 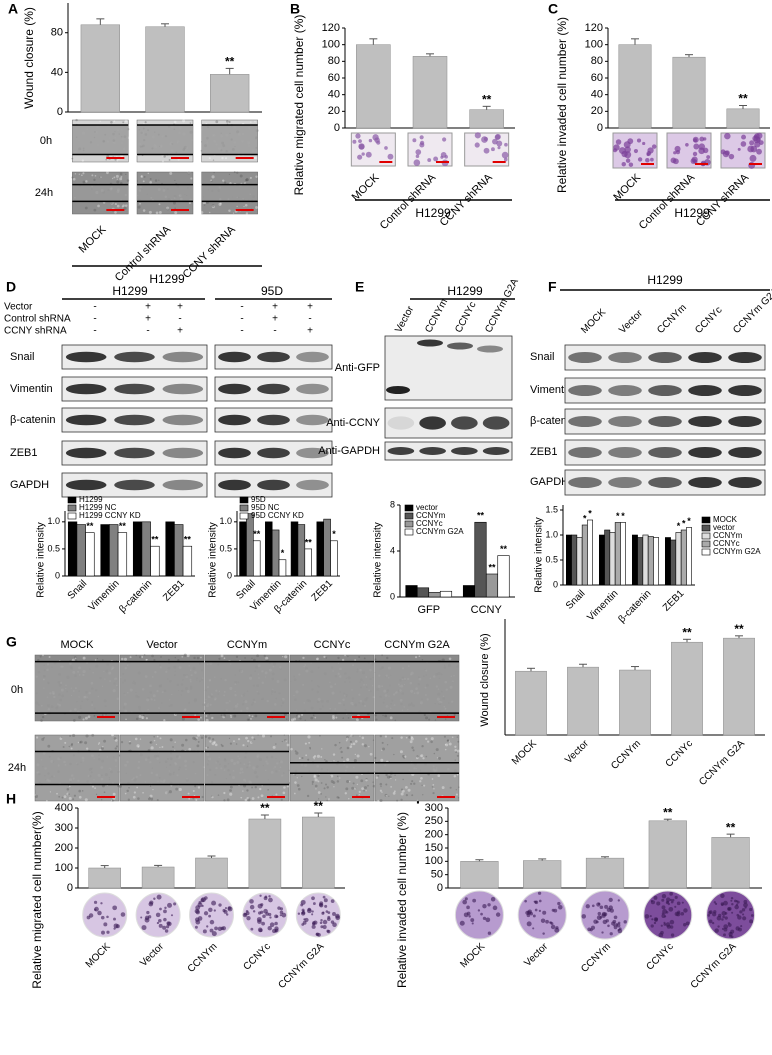 I want to click on axis-title: Relative intensity, so click(x=213, y=560).